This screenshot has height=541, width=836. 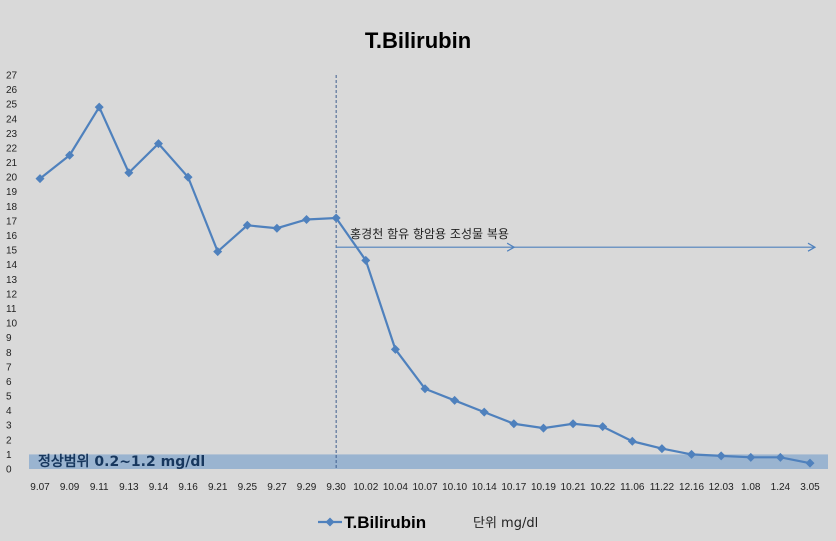 I want to click on x-tick-label: 1.24, so click(x=781, y=487).